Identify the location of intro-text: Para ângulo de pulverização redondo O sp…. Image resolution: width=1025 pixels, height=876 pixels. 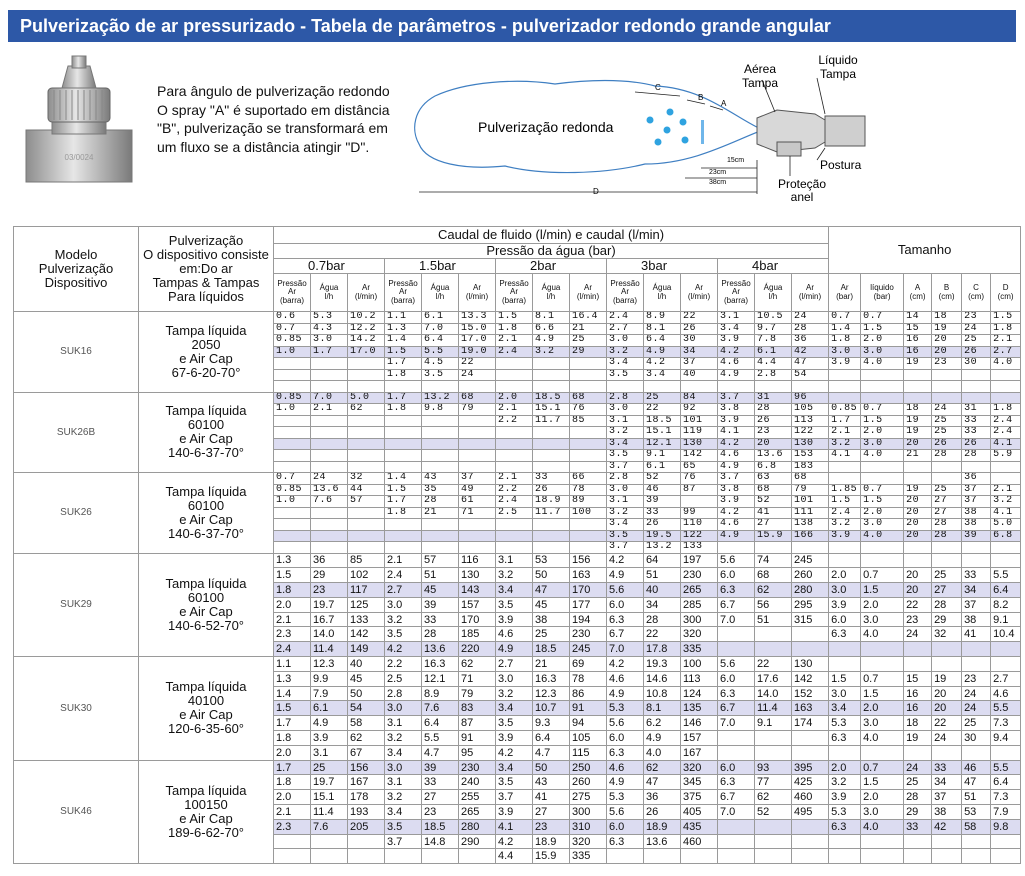
(273, 119).